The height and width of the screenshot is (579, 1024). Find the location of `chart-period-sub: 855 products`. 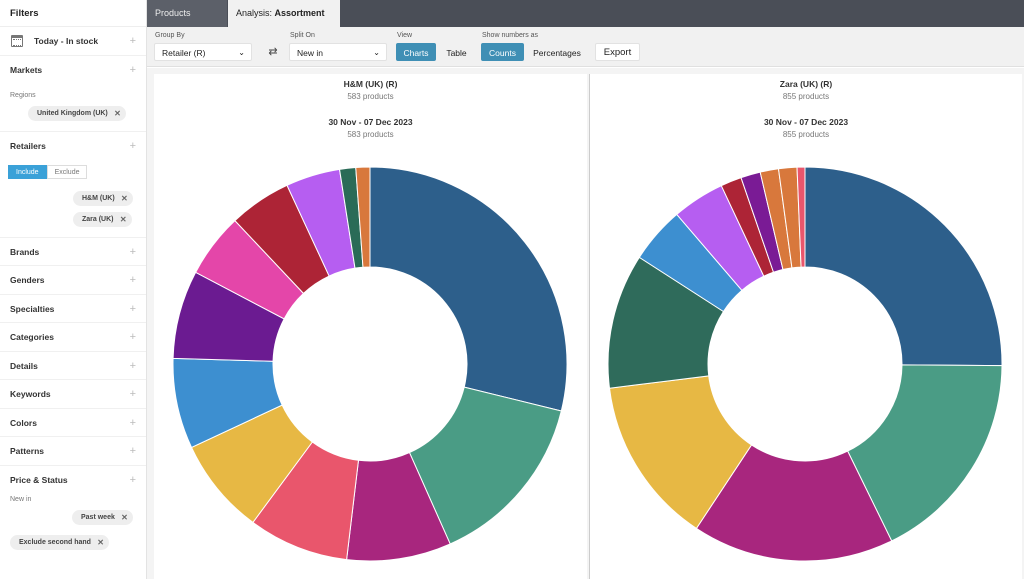

chart-period-sub: 855 products is located at coordinates (806, 134).